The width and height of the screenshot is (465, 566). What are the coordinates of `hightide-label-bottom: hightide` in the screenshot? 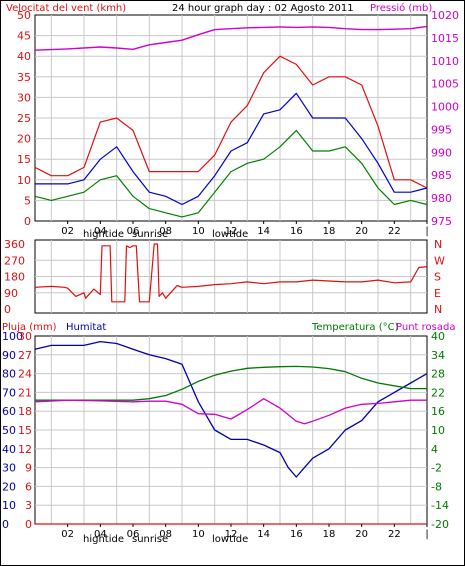 It's located at (103, 539).